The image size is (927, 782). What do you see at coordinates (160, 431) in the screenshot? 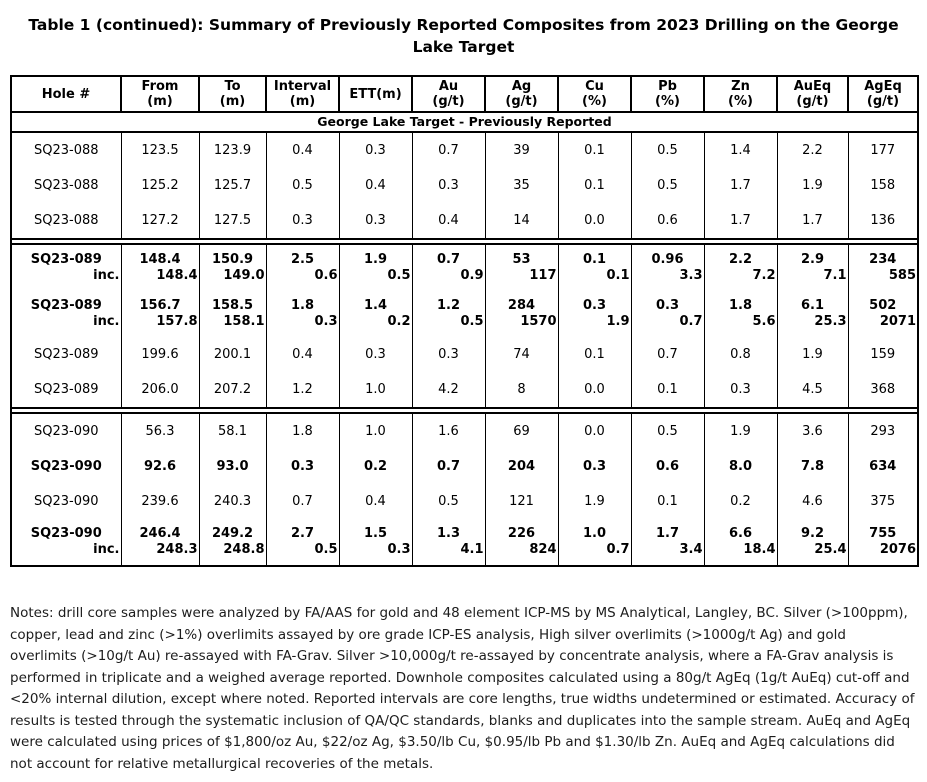
I see `composite-value: 56.3` at bounding box center [160, 431].